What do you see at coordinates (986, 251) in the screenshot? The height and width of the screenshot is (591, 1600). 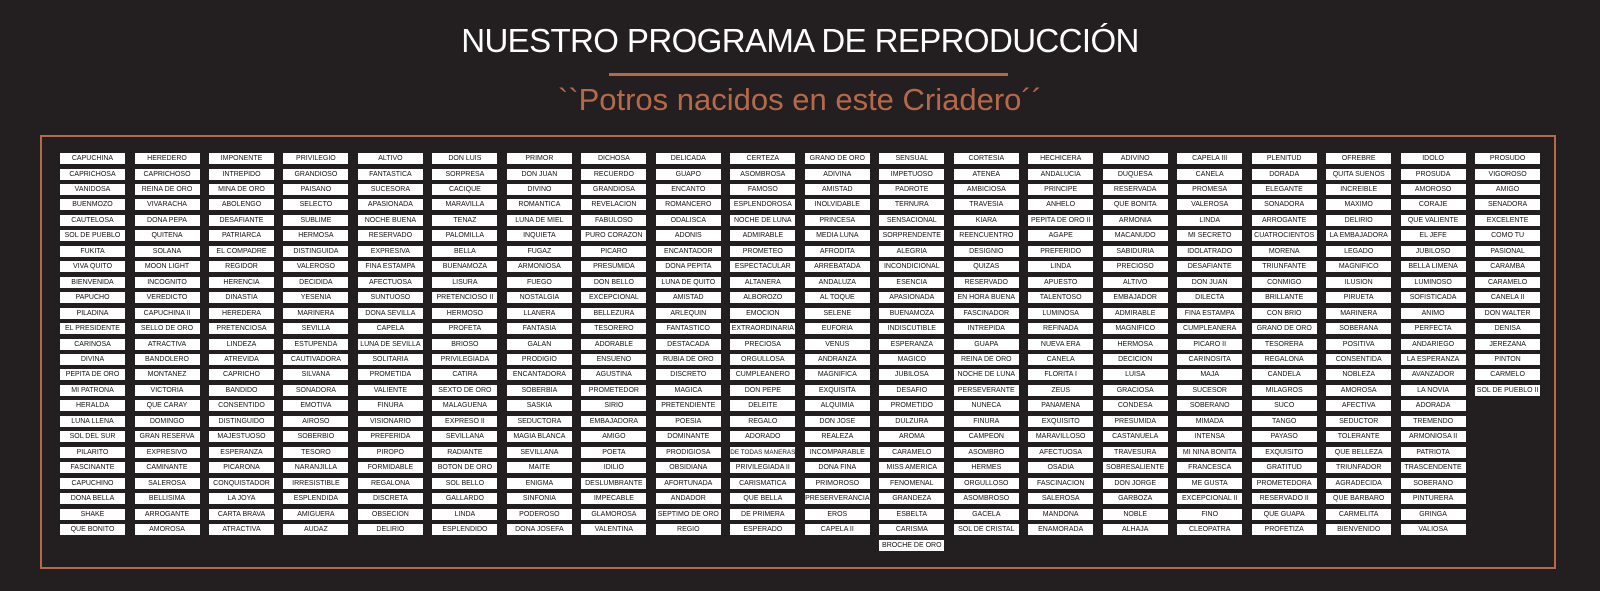 I see `name-tag: DESIGNIO` at bounding box center [986, 251].